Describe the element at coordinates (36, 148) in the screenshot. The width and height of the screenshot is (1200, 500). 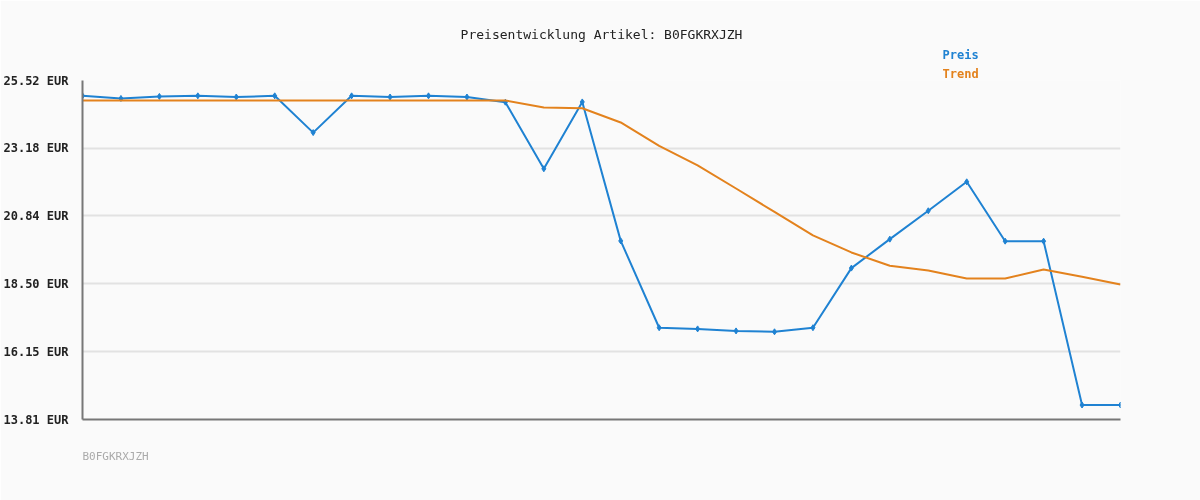
I see `y-tick-label: 23.18 EUR` at that location.